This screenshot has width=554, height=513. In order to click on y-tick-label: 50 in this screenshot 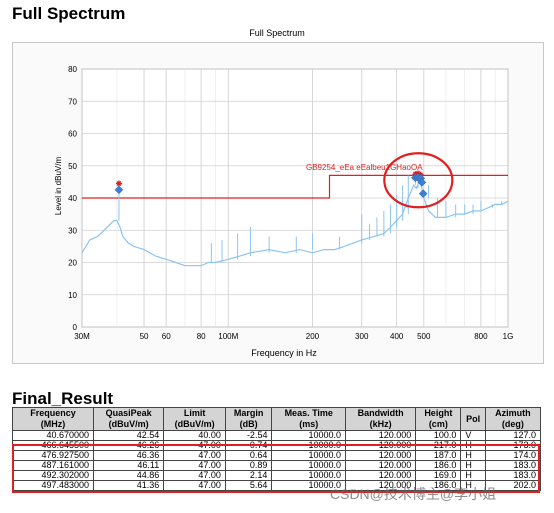, I will do `click(72, 166)`.